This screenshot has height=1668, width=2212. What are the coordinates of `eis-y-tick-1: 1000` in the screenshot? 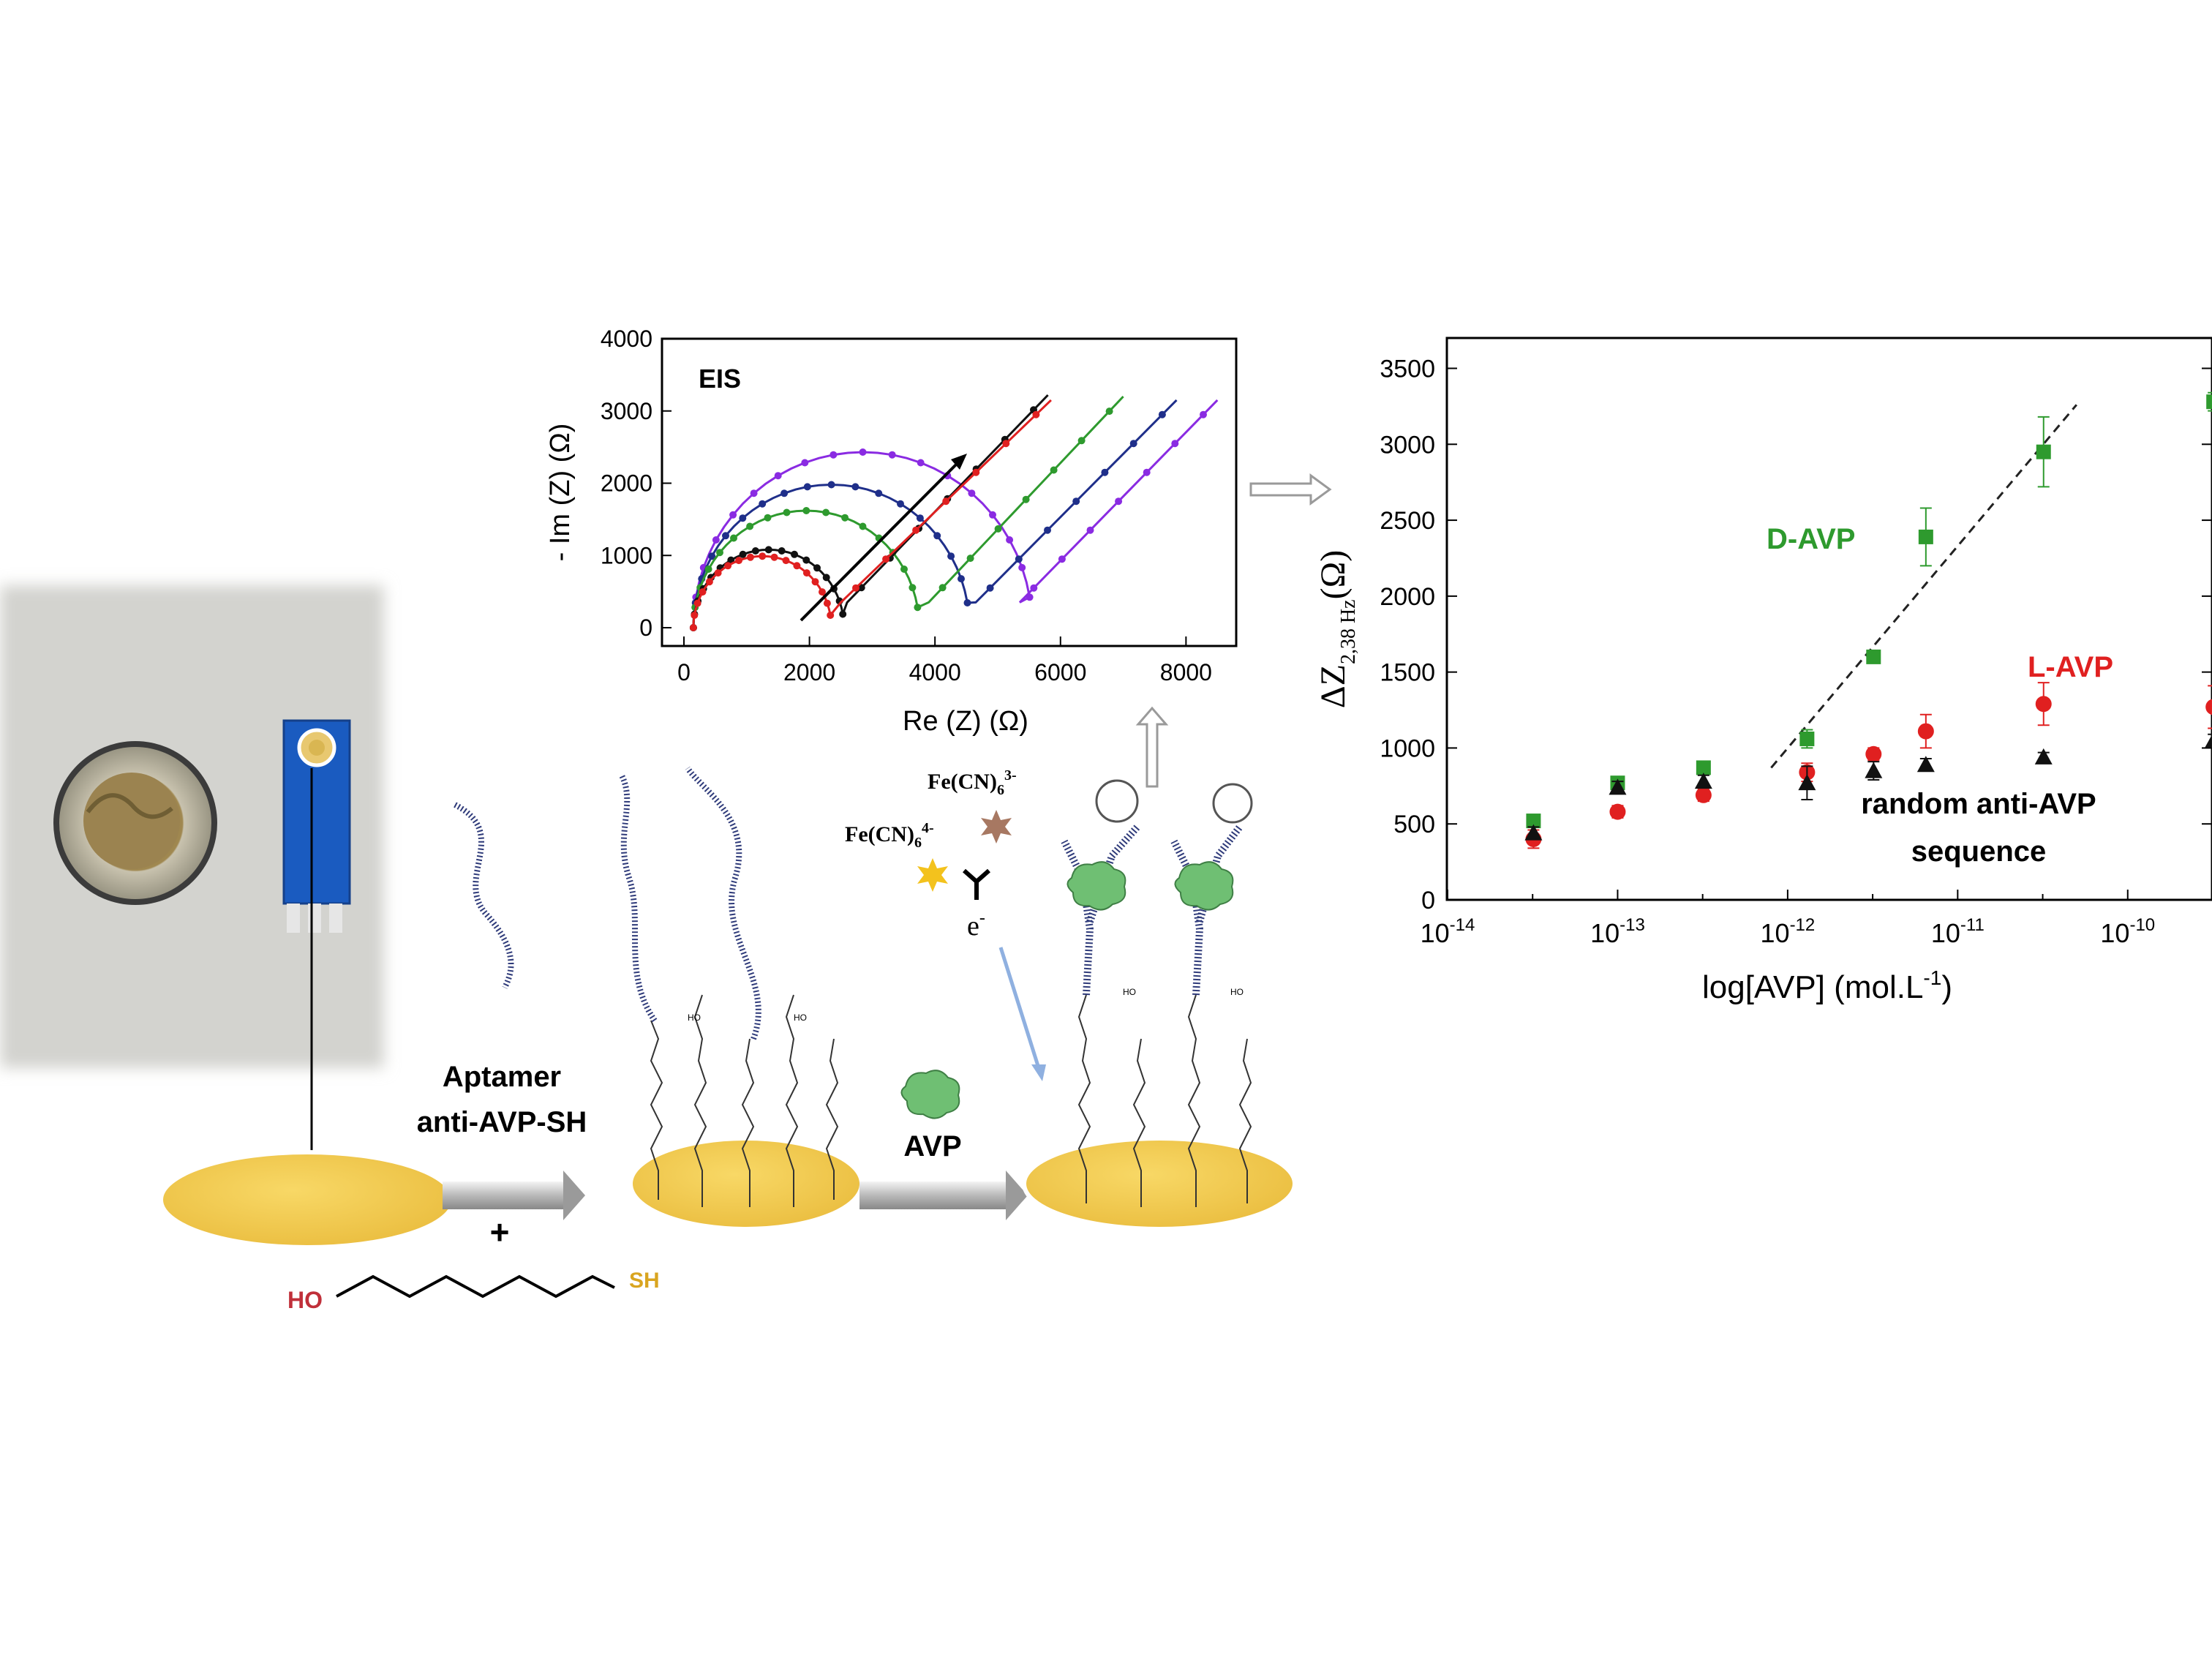 It's located at (626, 555).